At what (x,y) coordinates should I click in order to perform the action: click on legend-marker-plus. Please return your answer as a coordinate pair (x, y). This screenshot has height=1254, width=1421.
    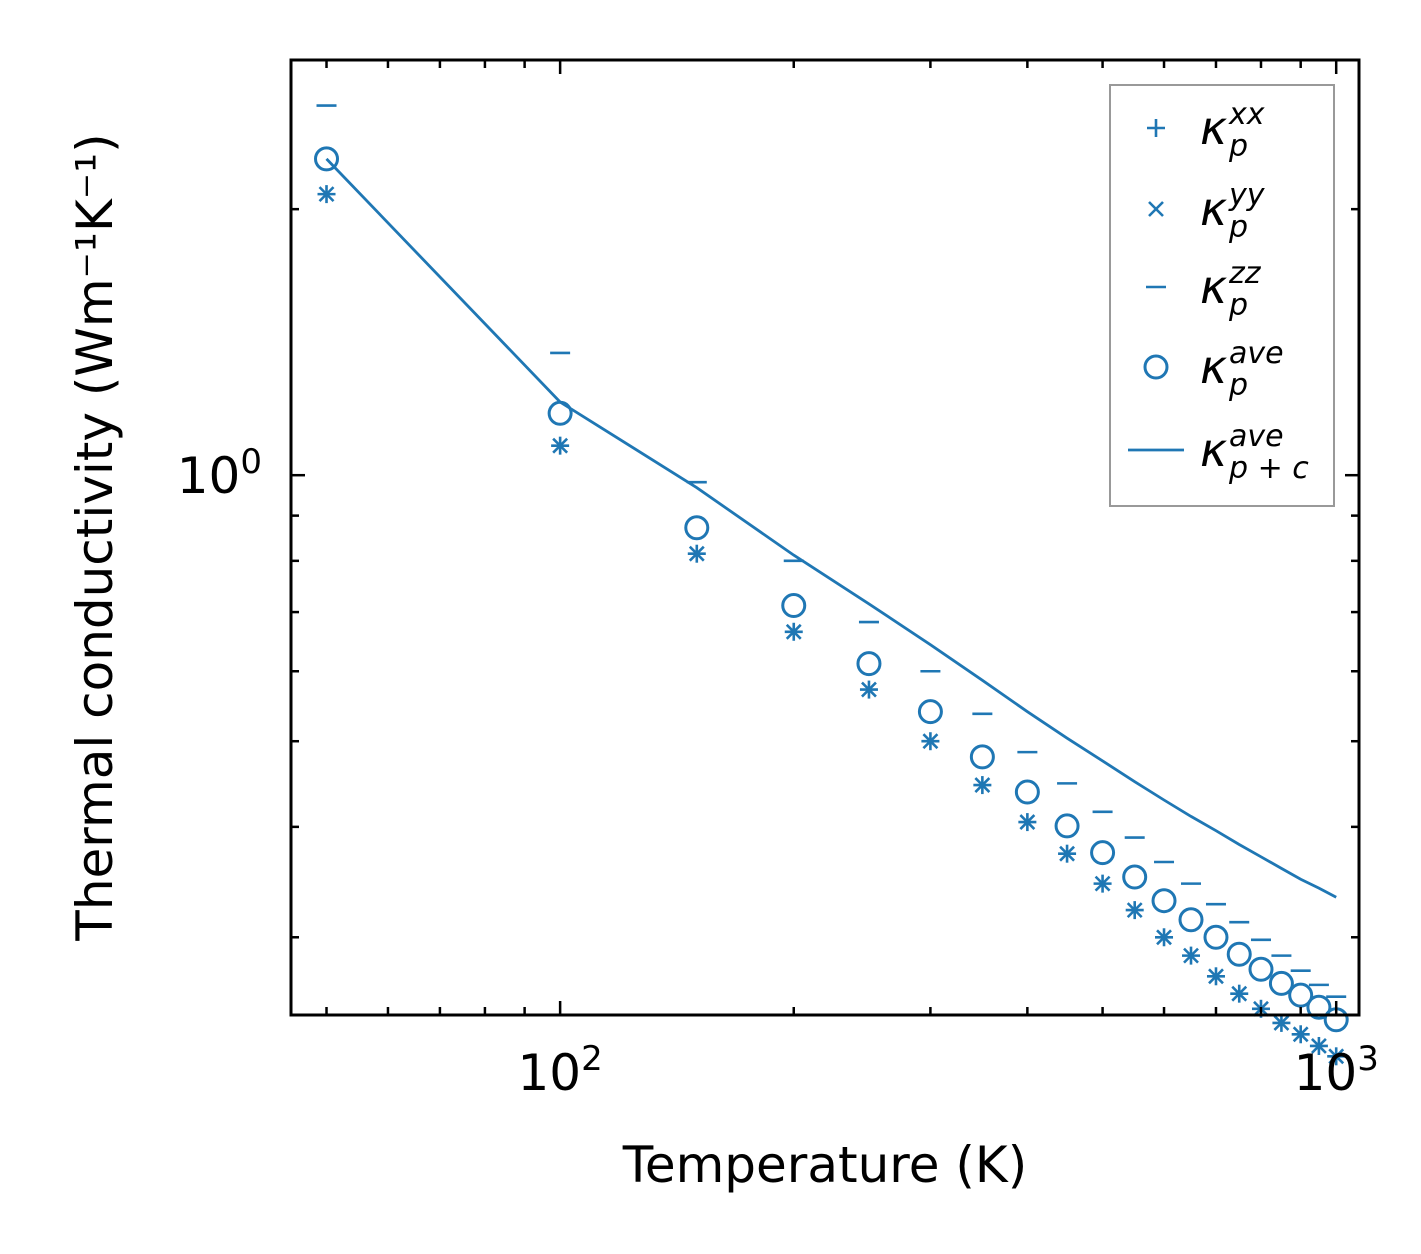
    Looking at the image, I should click on (1156, 128).